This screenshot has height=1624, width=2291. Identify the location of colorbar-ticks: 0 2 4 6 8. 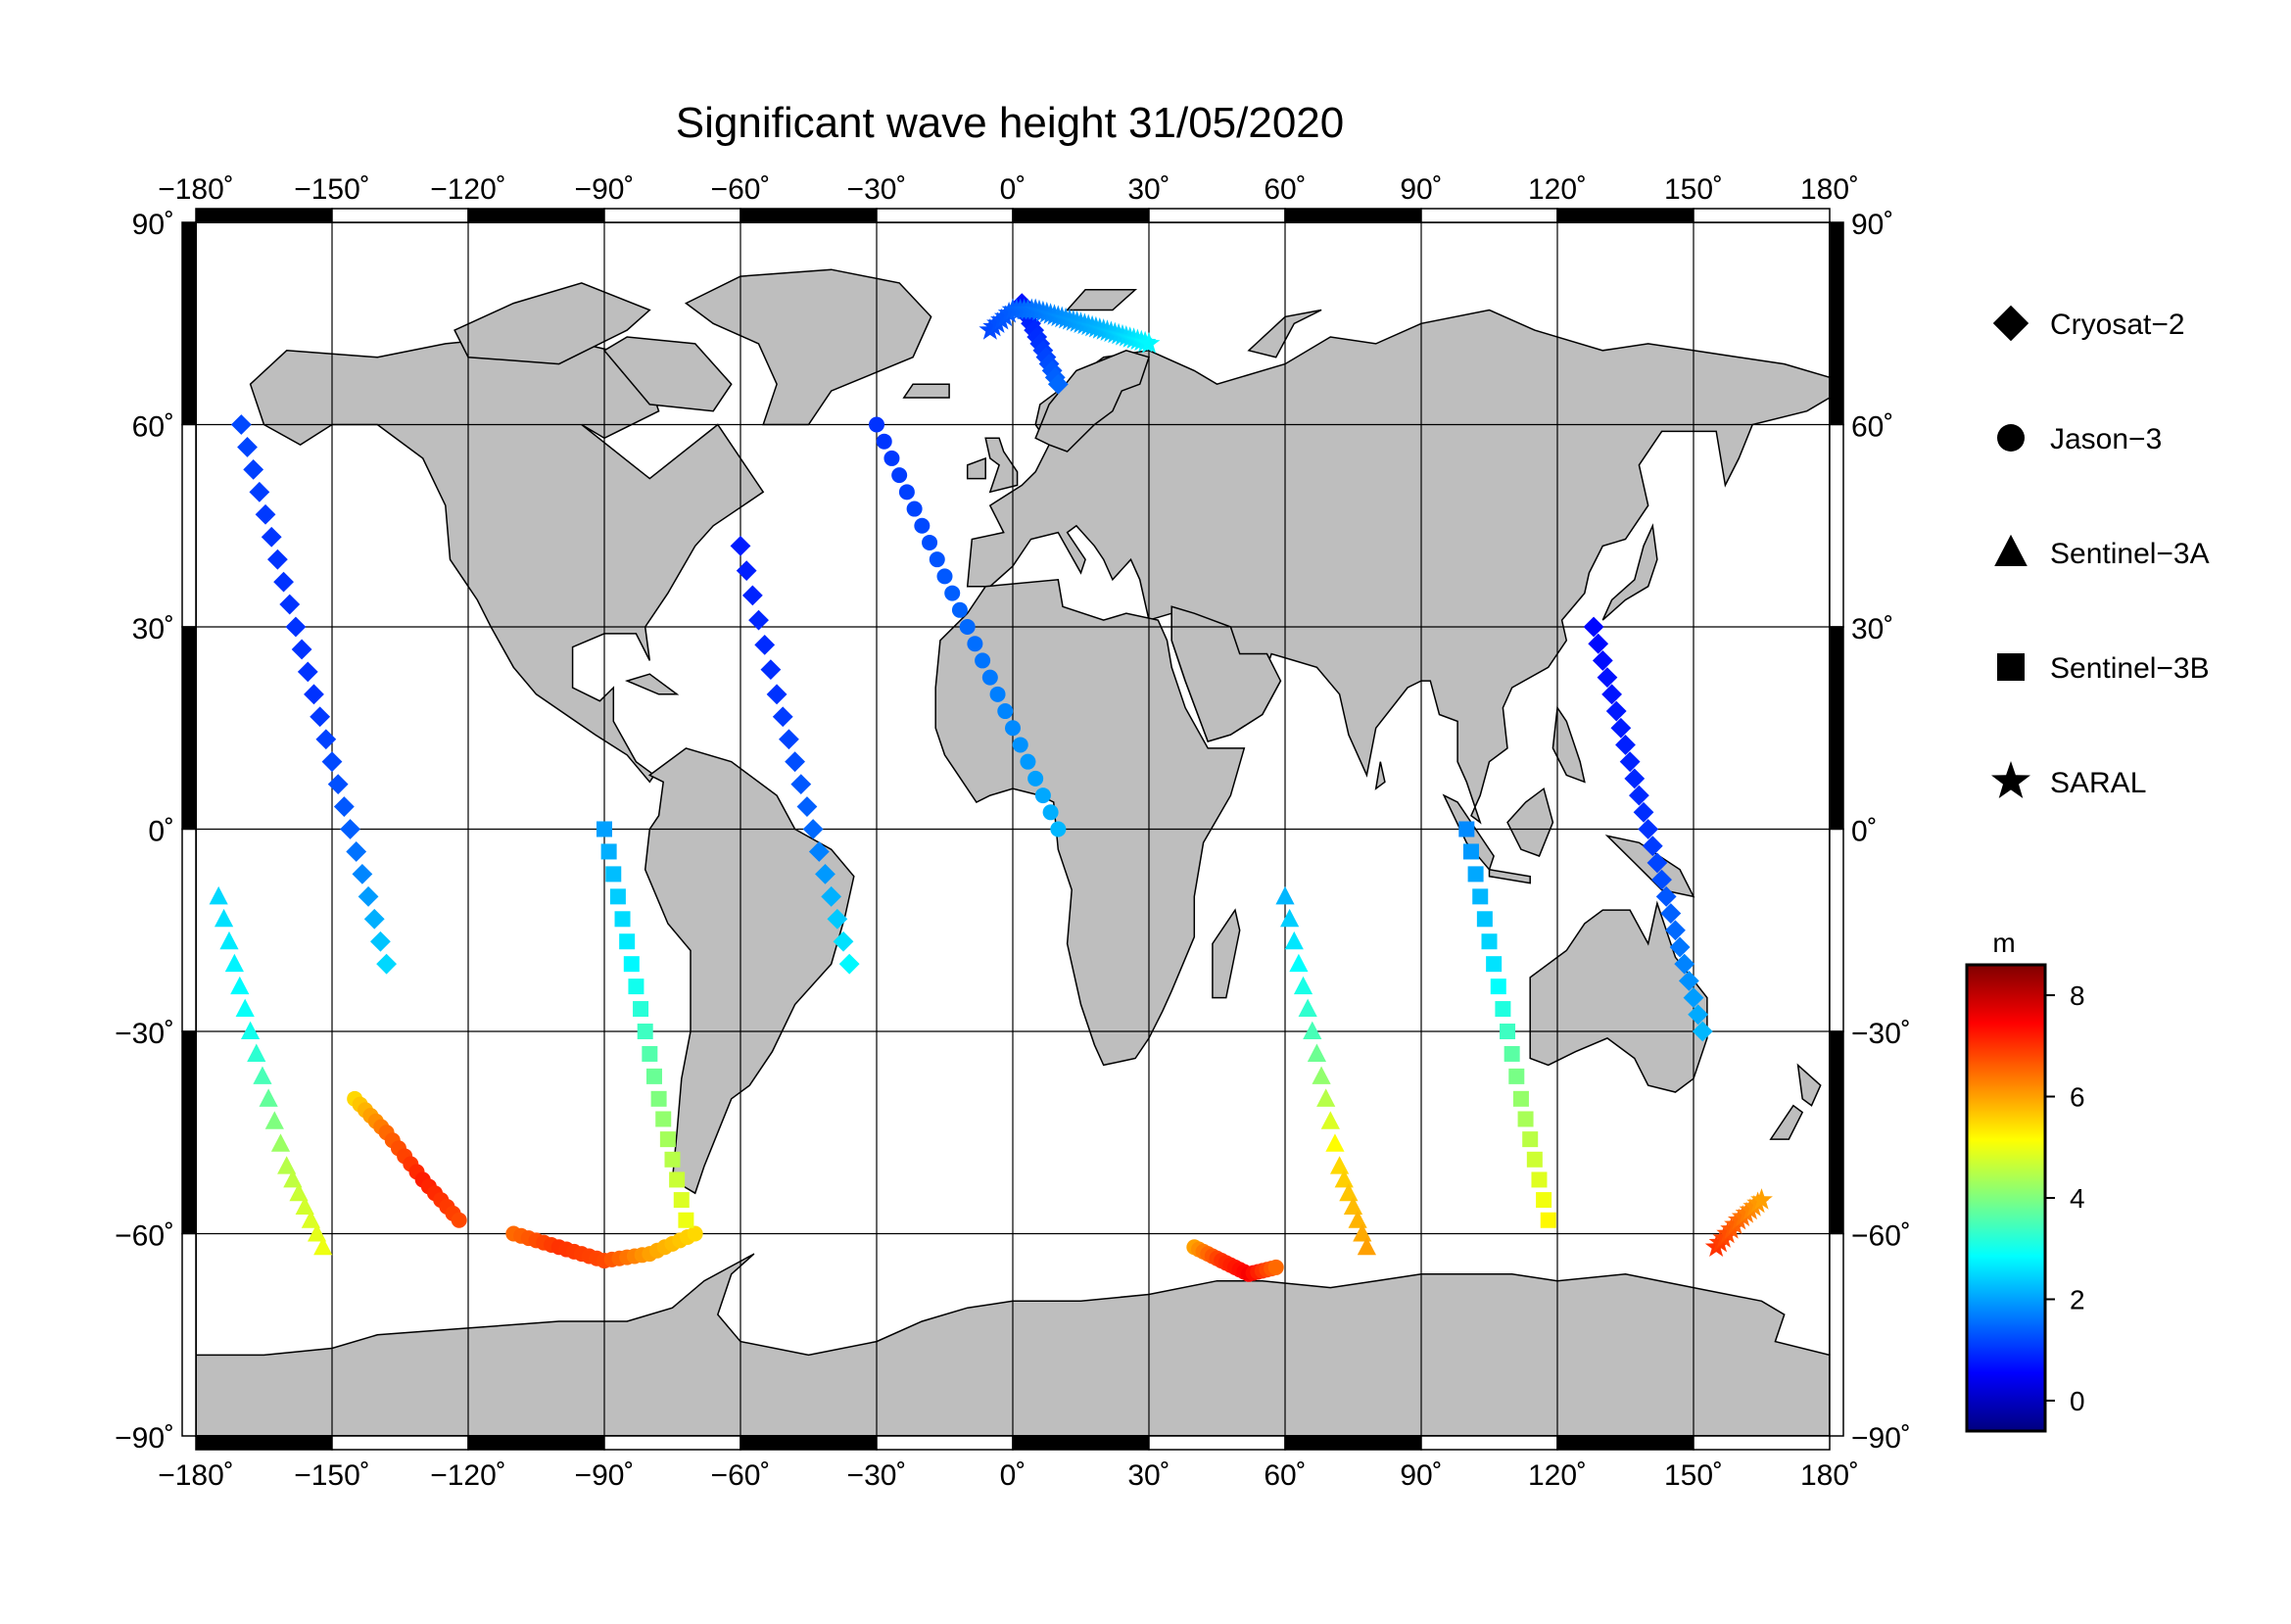
(2065, 1198).